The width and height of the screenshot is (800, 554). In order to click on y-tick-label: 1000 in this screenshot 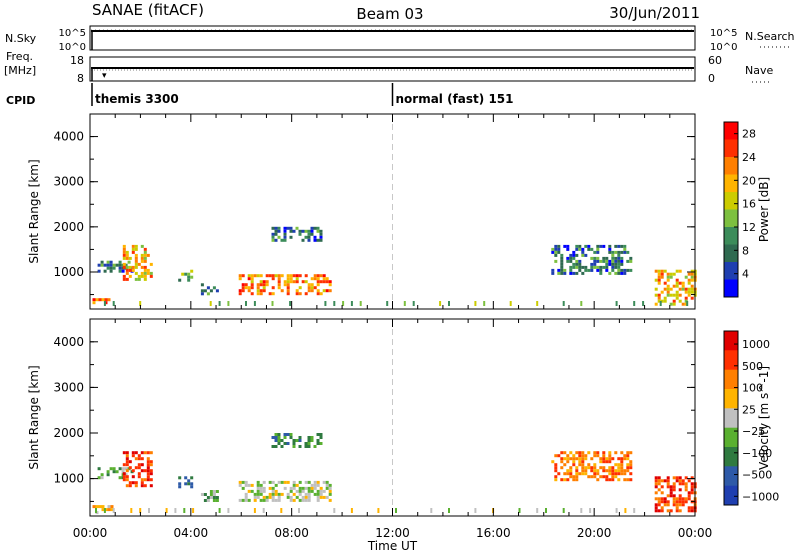, I will do `click(68, 272)`.